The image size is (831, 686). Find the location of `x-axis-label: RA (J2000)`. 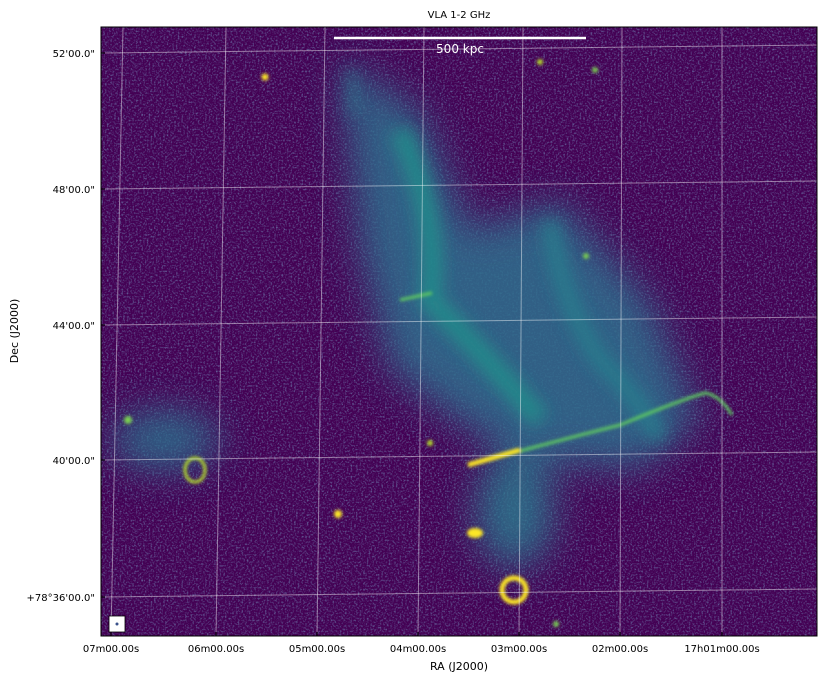

x-axis-label: RA (J2000) is located at coordinates (459, 666).